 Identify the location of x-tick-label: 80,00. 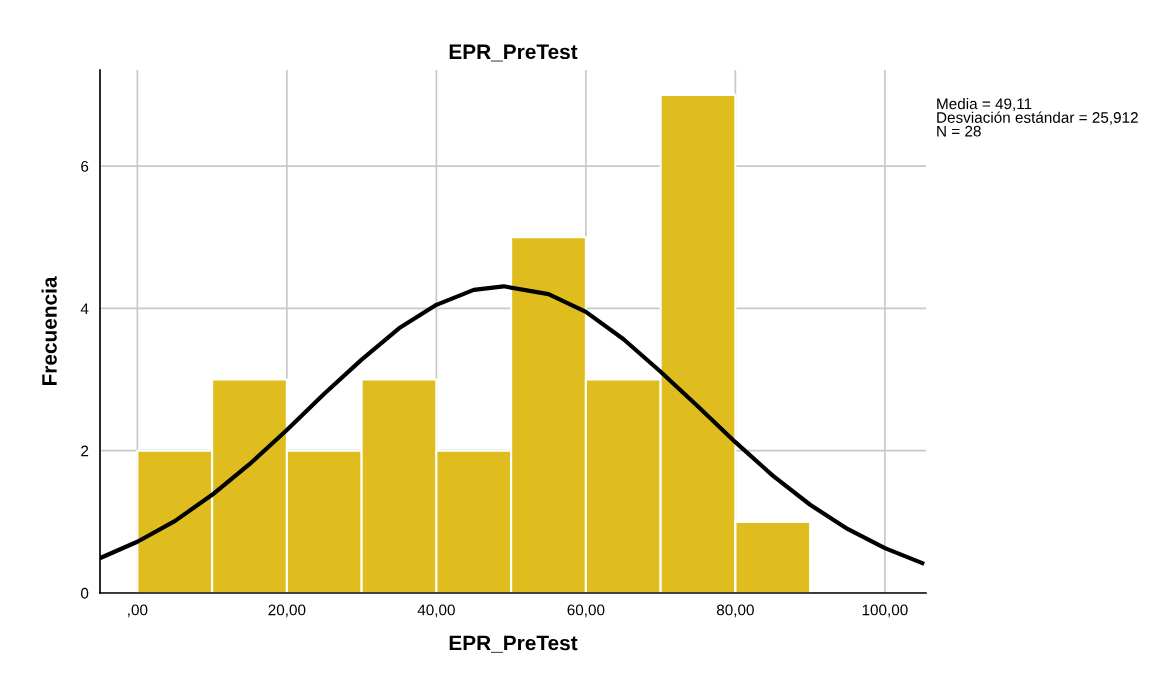
(735, 611).